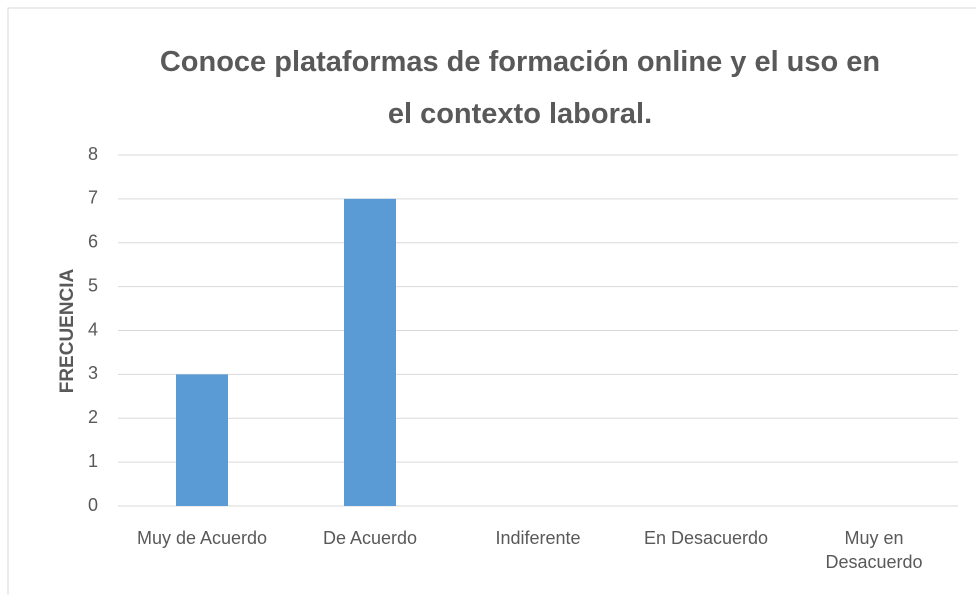 Image resolution: width=976 pixels, height=595 pixels. What do you see at coordinates (93, 461) in the screenshot?
I see `y-tick-label: 1` at bounding box center [93, 461].